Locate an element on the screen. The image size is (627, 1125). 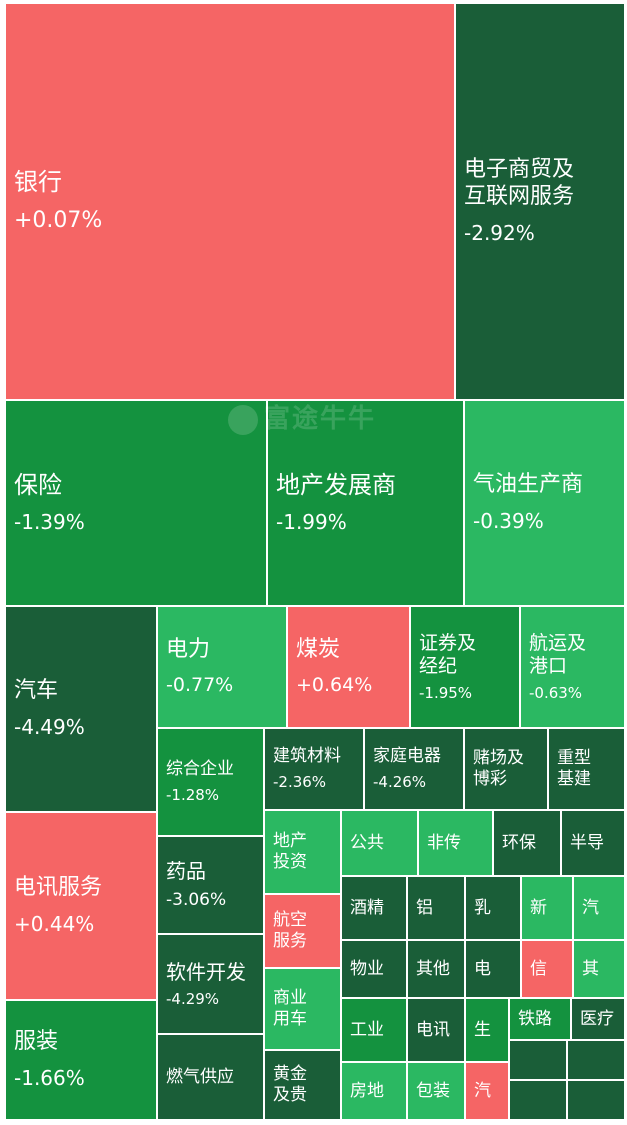
sector-tile-qi2: 其 is located at coordinates (599, 969).